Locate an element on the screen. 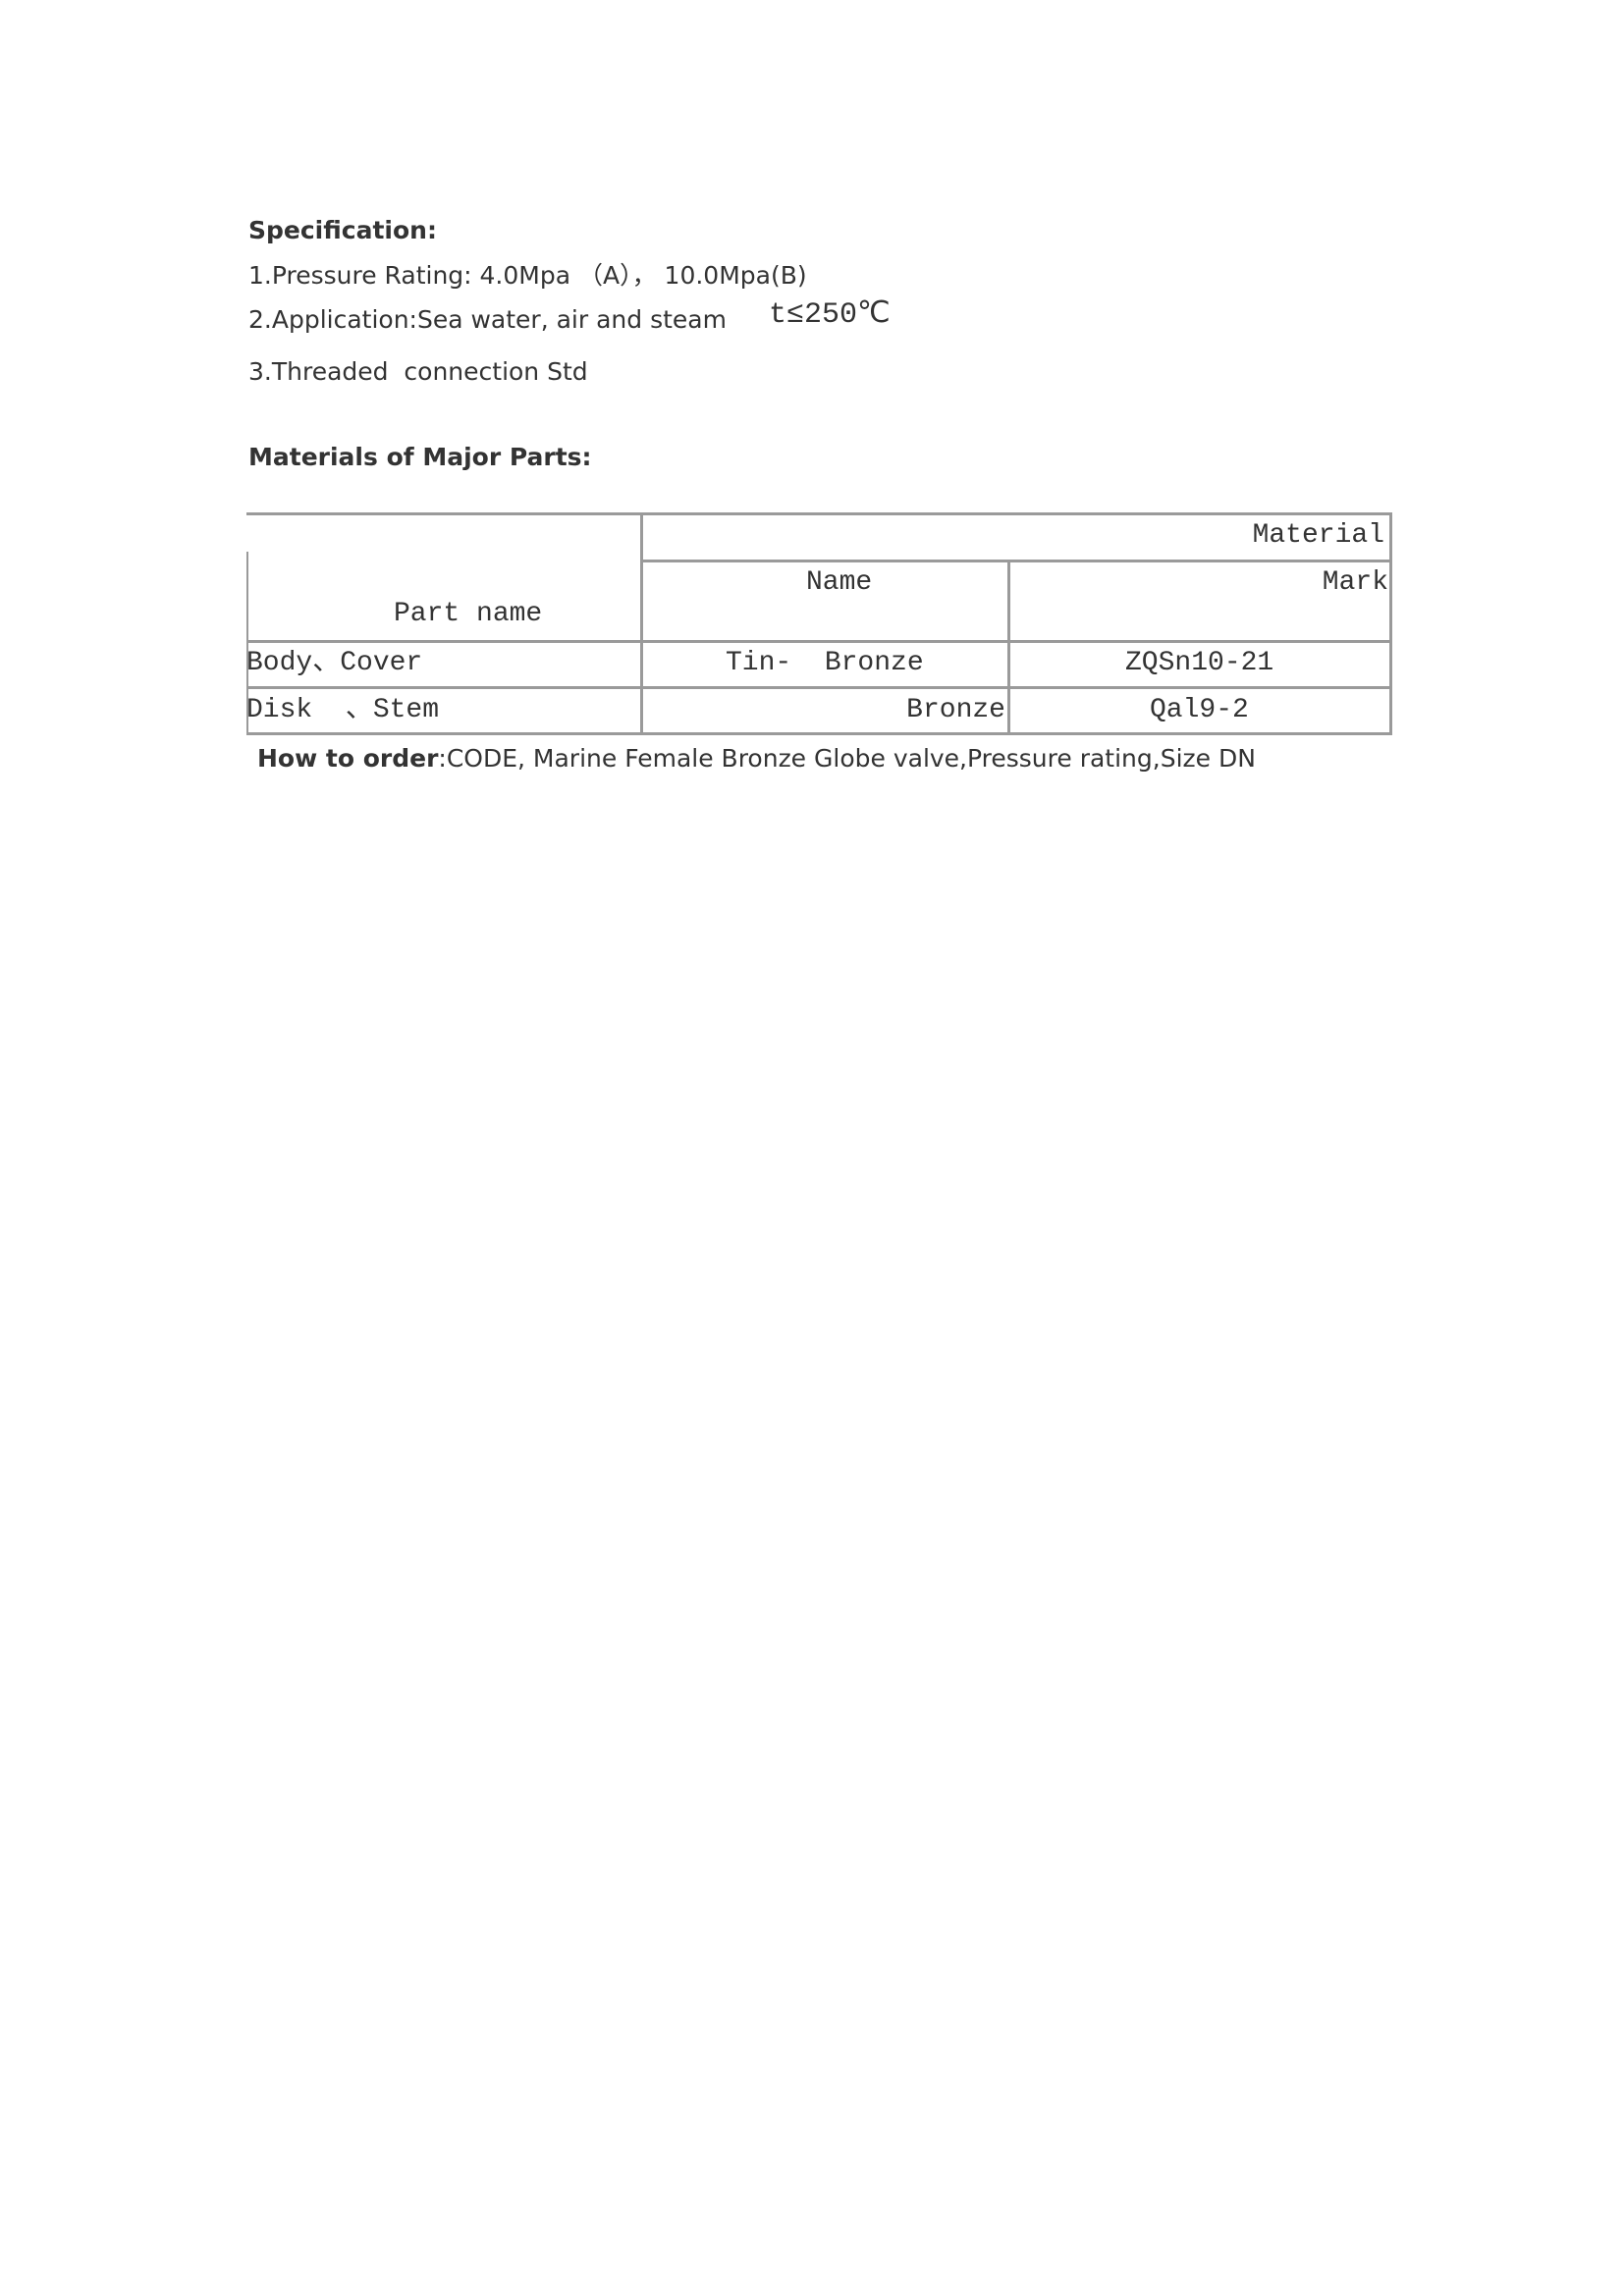  row-1-mark: ZQSn10-21 is located at coordinates (1199, 663).